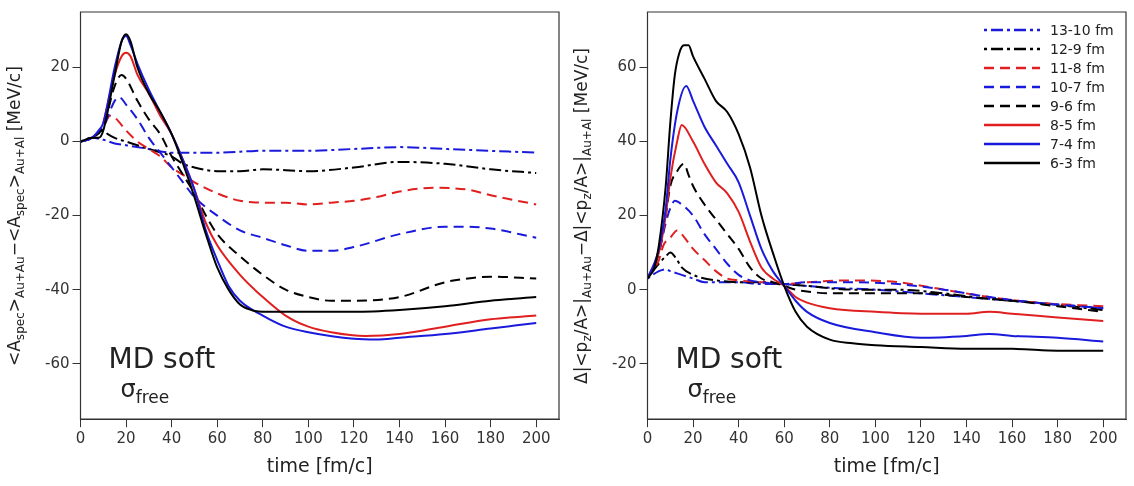 This screenshot has height=486, width=1134. I want to click on y-tick-label: 40, so click(627, 140).